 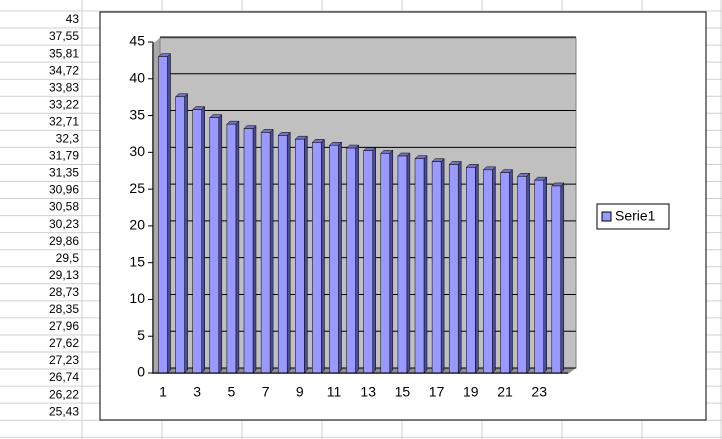 I want to click on cell-value: 27,23, so click(x=64, y=360).